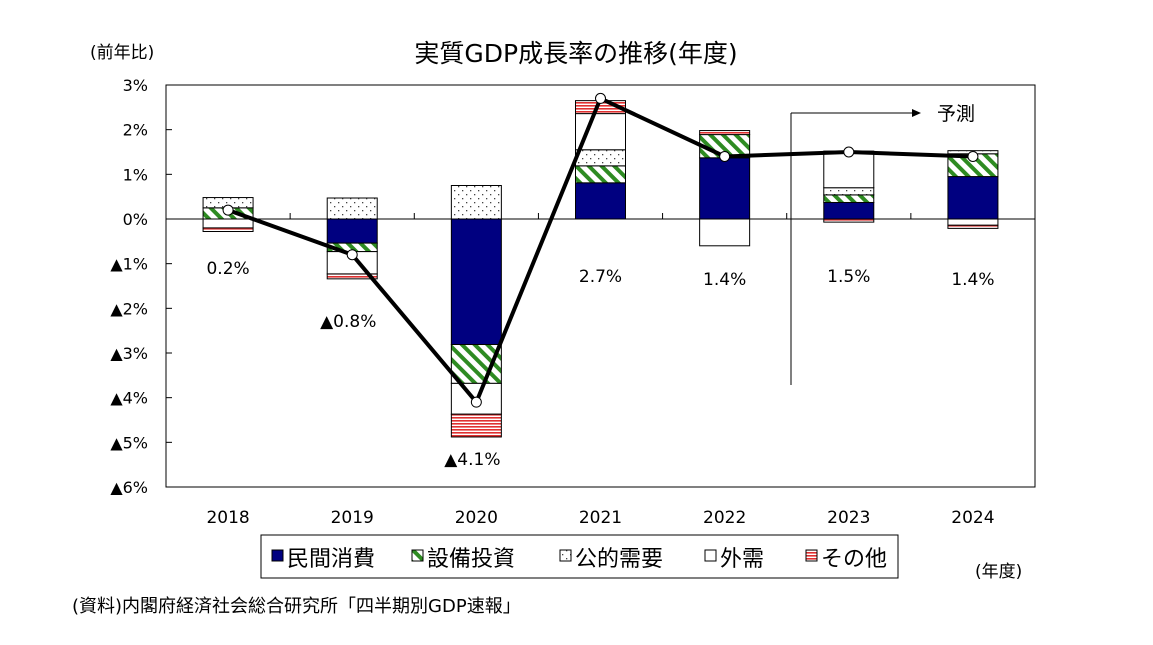  Describe the element at coordinates (742, 559) in the screenshot. I see `legend-label: 外需` at that location.